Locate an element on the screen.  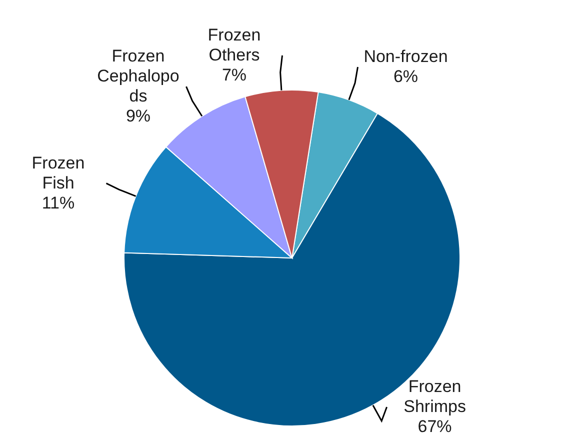
data-label: 11% is located at coordinates (58, 202).